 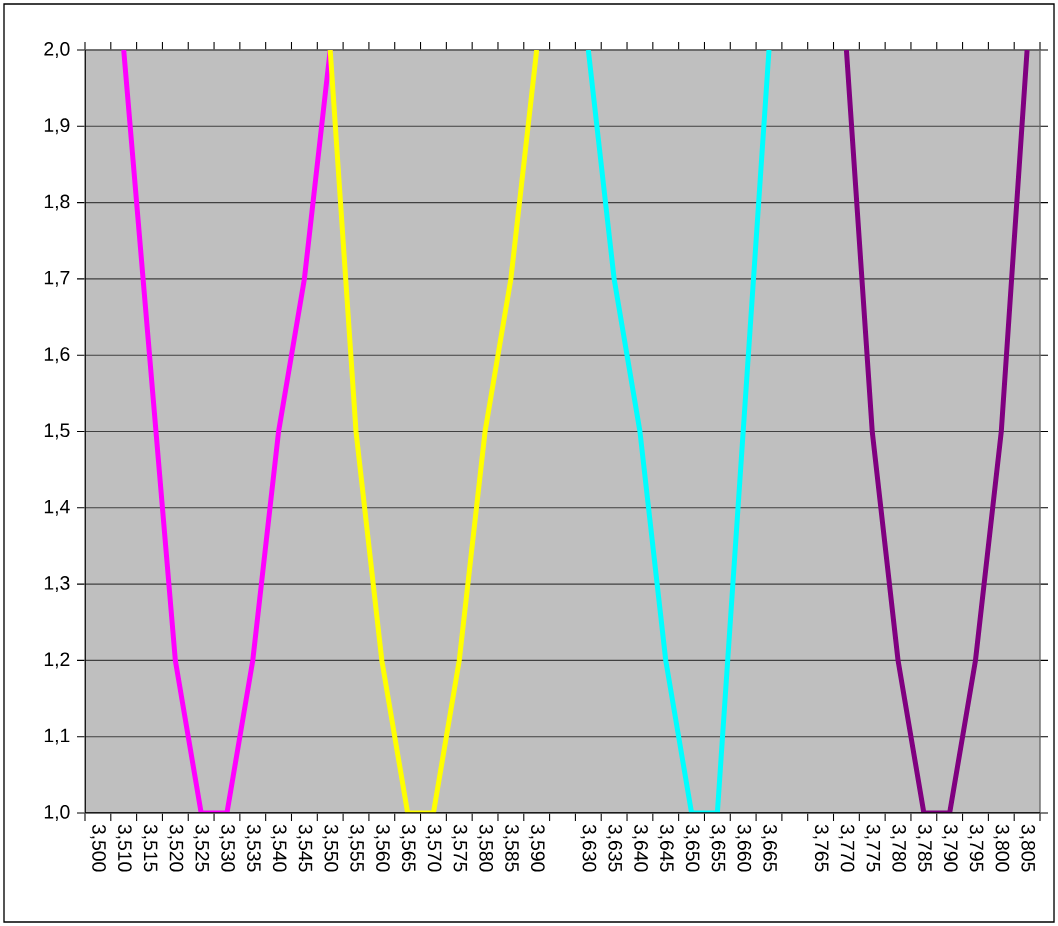 I want to click on x-tick-label: 3,530, so click(x=226, y=848).